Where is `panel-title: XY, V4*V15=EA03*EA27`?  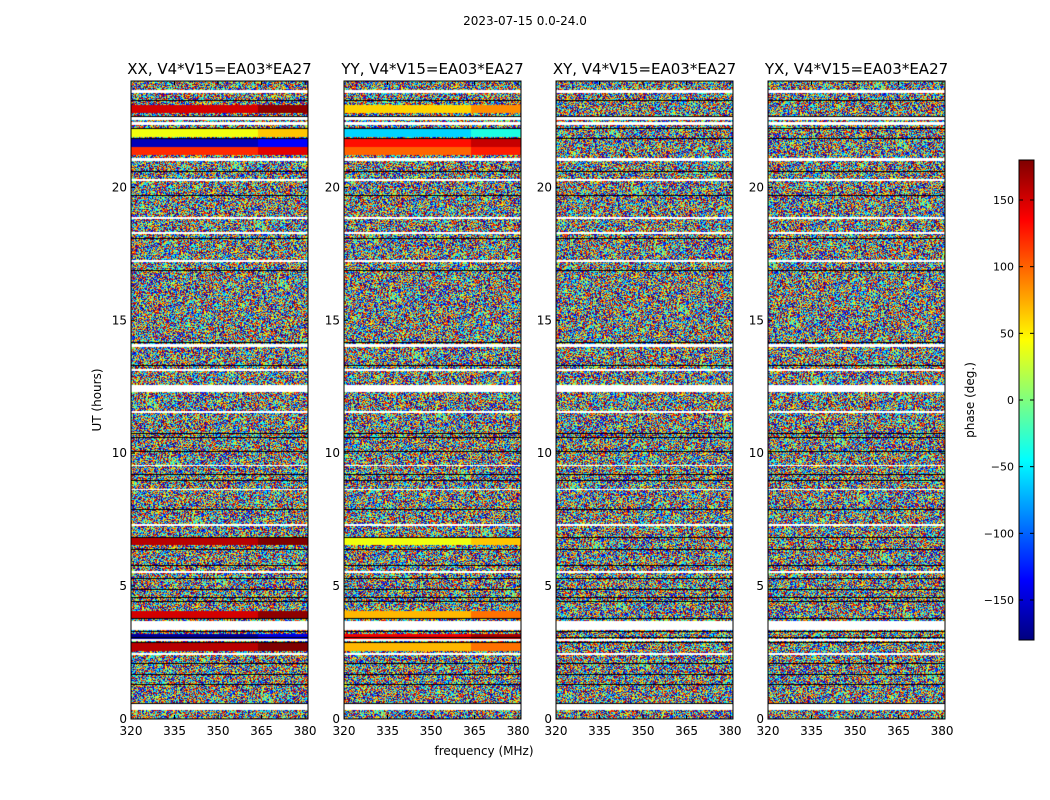 panel-title: XY, V4*V15=EA03*EA27 is located at coordinates (644, 69).